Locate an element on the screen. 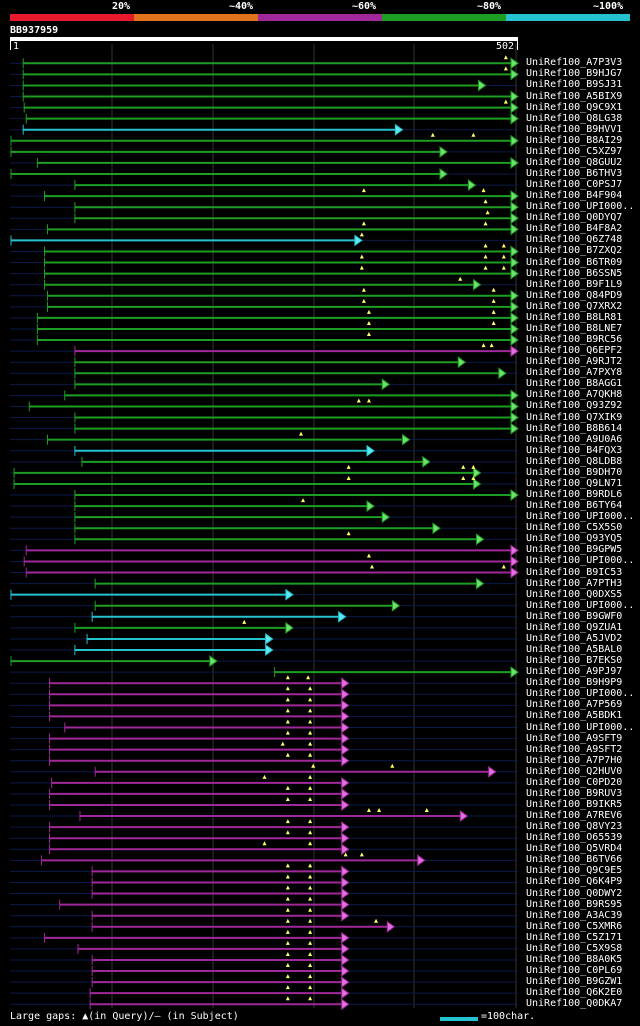 The height and width of the screenshot is (1026, 640). hit-label: UniRef100_B9RS95 is located at coordinates (574, 904).